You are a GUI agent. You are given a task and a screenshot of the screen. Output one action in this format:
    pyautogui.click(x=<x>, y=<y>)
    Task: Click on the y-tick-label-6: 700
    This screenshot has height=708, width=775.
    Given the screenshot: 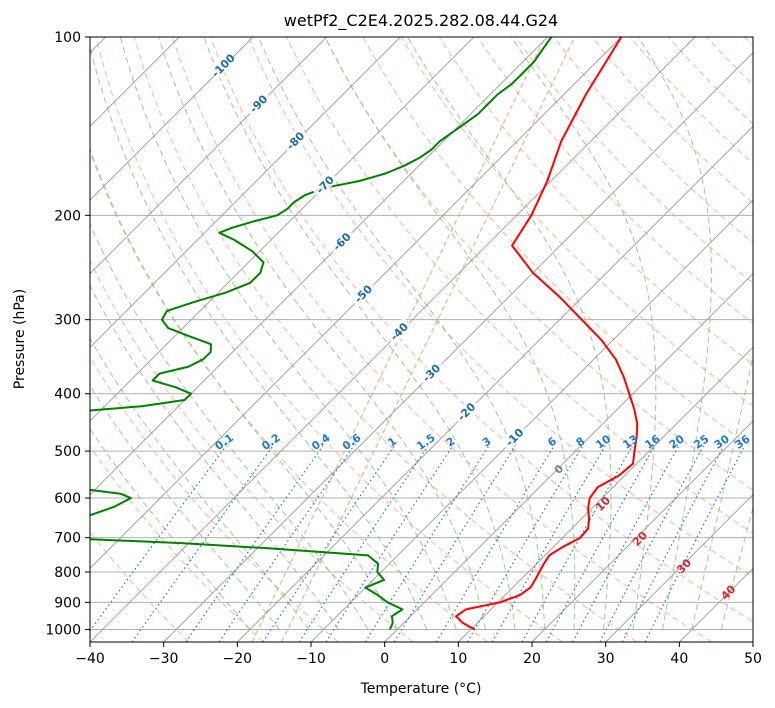 What is the action you would take?
    pyautogui.click(x=67, y=539)
    